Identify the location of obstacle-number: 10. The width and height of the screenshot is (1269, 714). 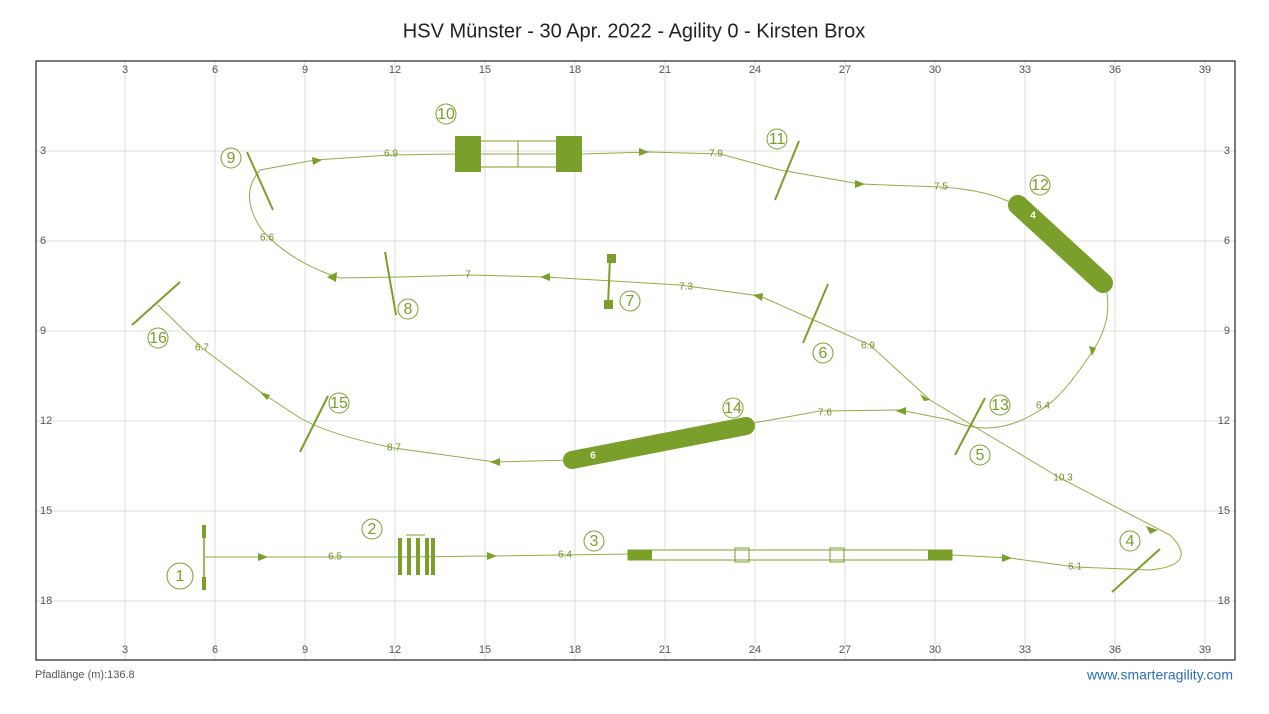
(446, 114).